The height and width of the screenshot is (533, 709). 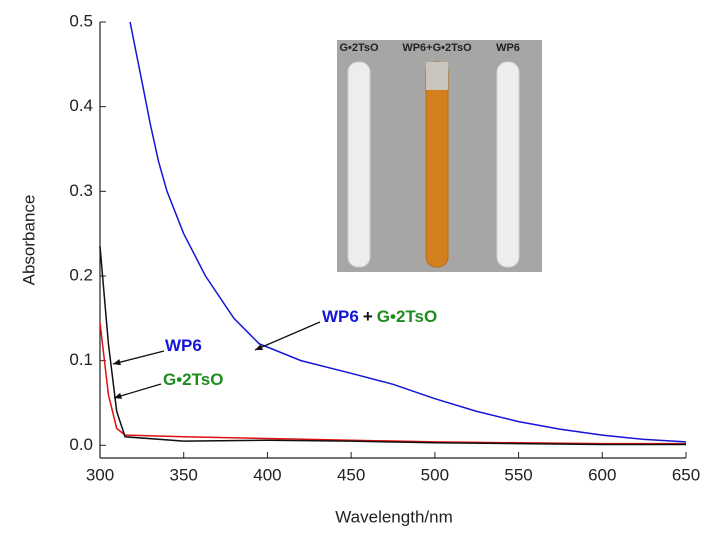 I want to click on inset-label: G•2TsO, so click(x=359, y=48).